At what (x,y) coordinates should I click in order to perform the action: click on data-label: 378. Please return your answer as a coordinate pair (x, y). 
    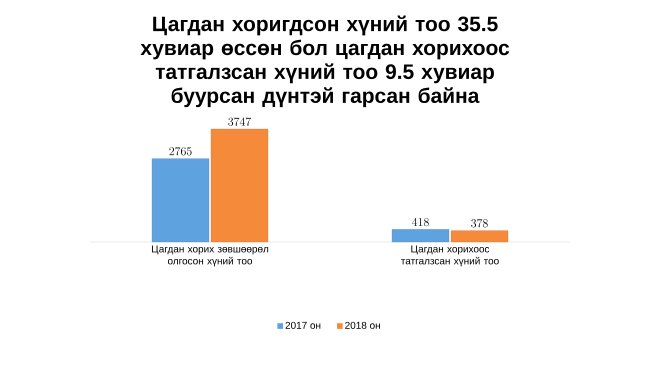
    Looking at the image, I should click on (479, 223).